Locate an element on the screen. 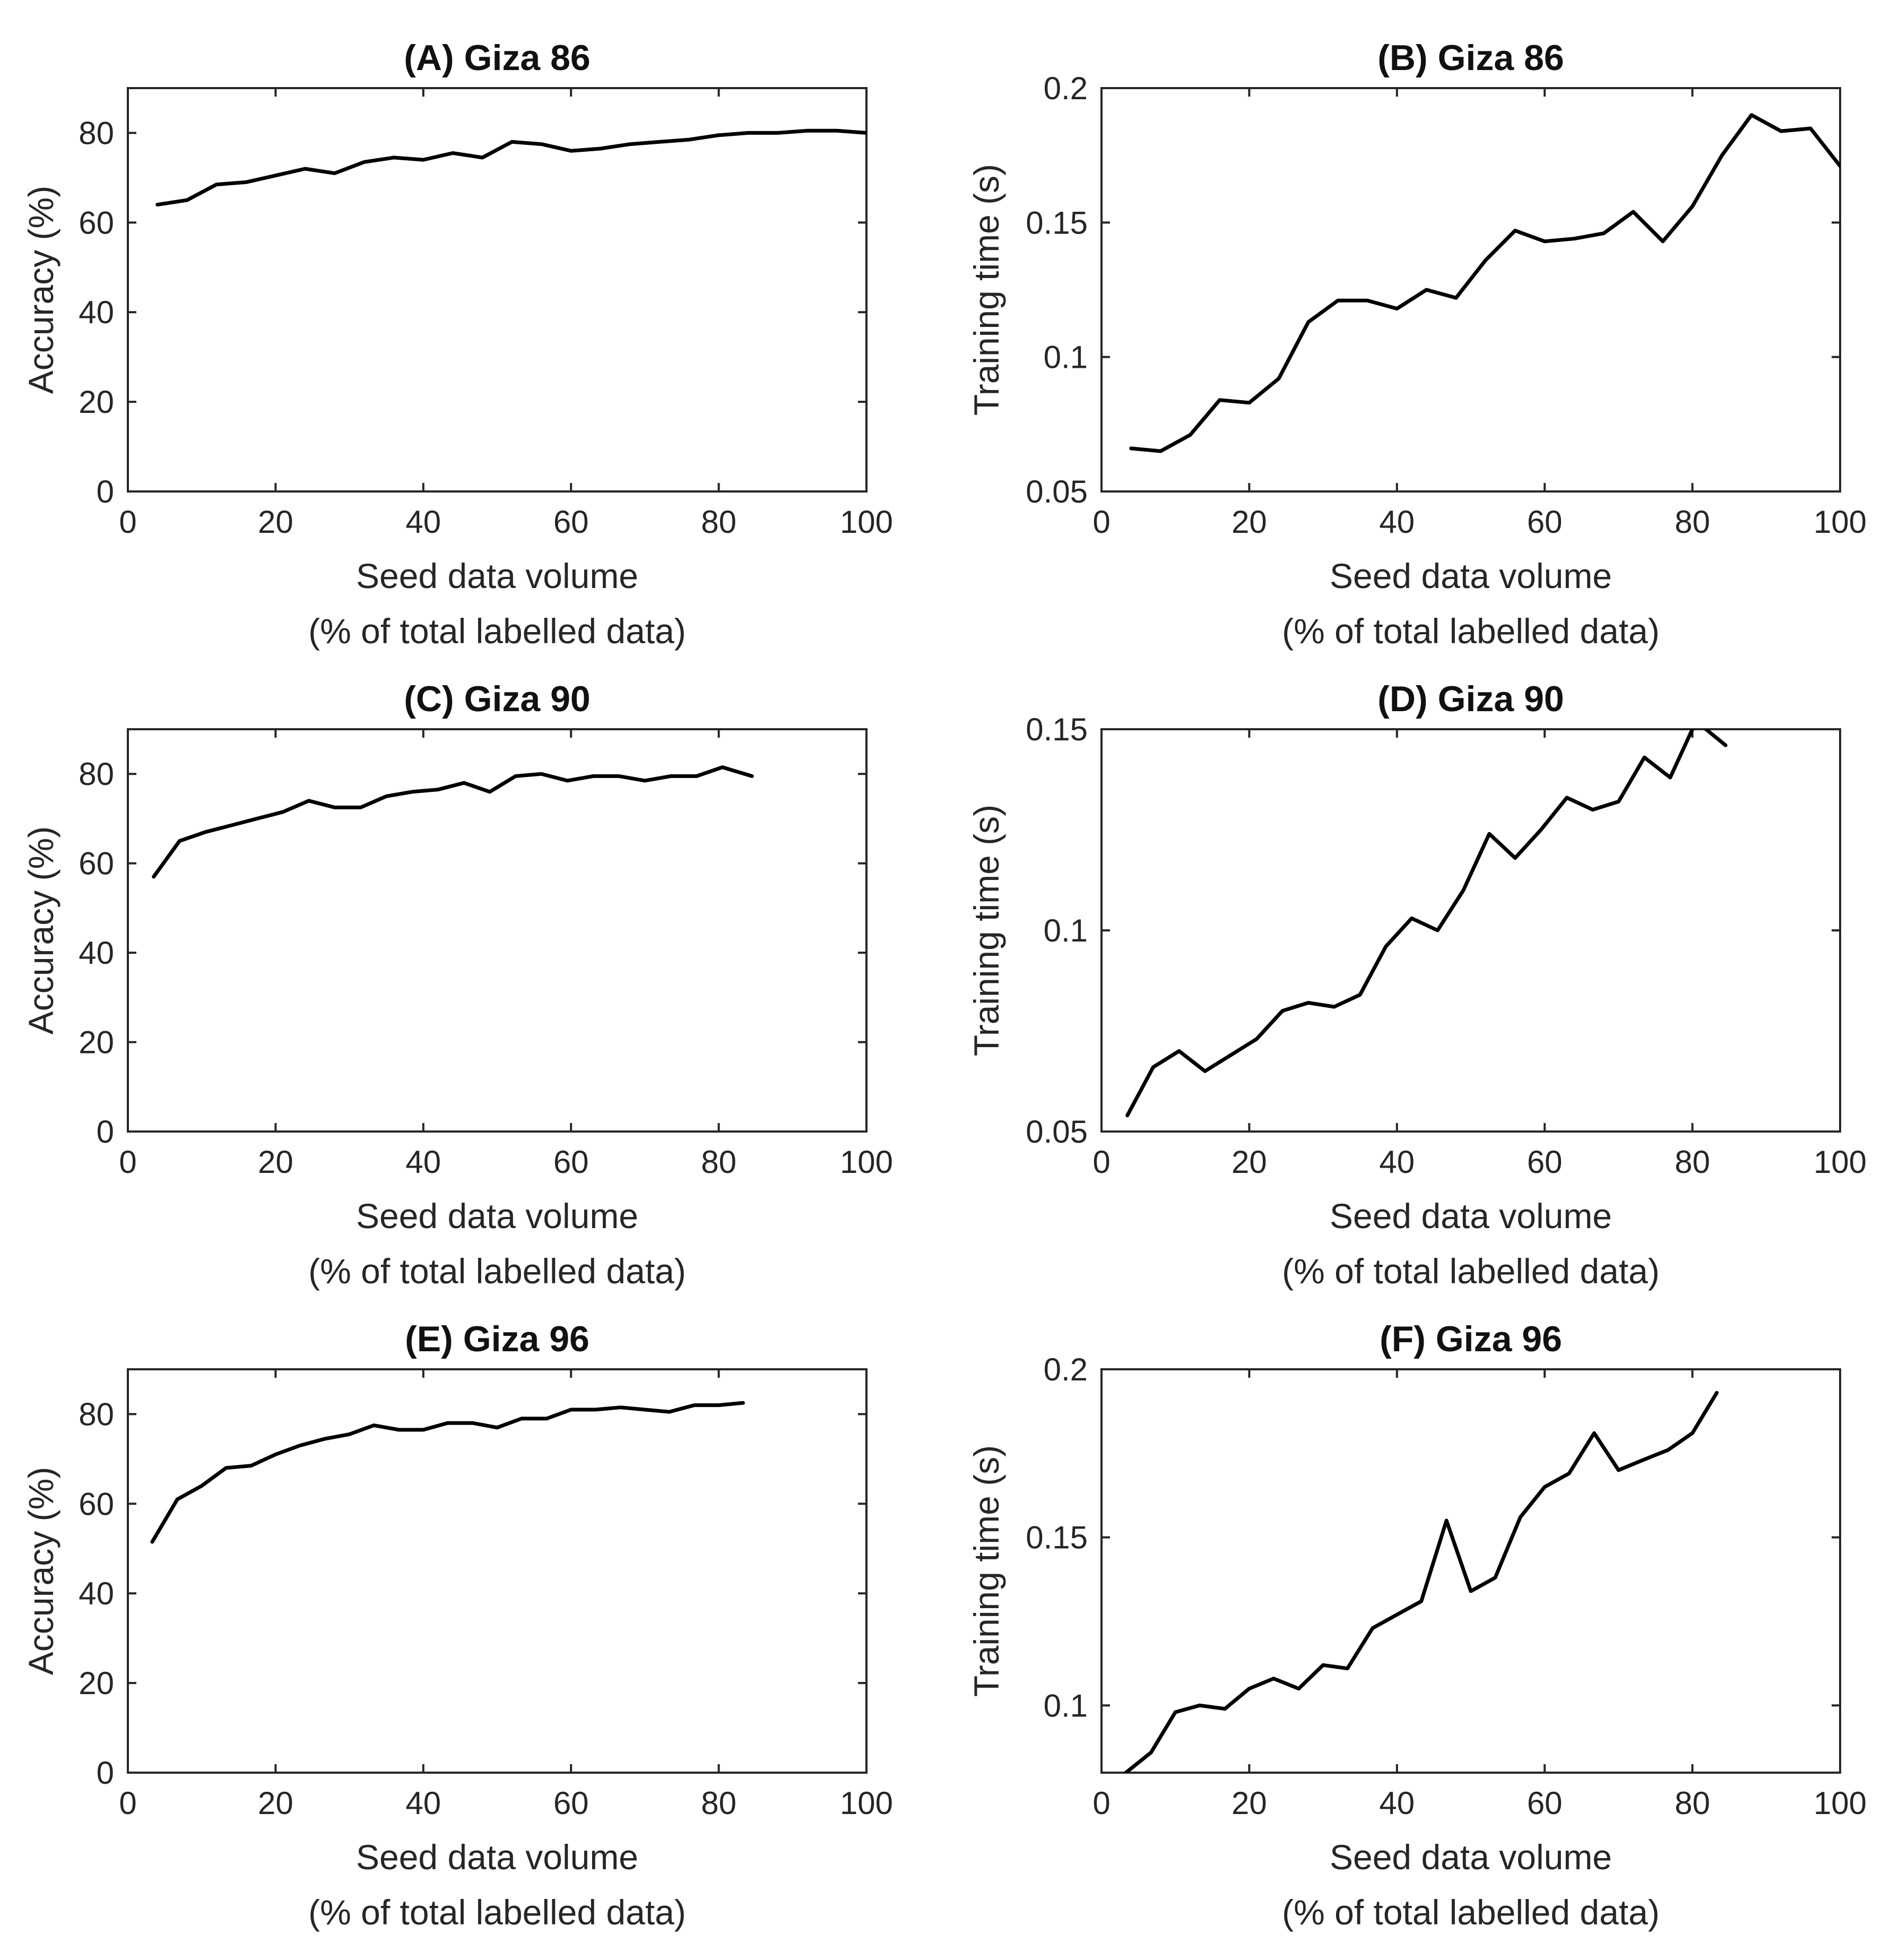 This screenshot has height=1960, width=1899. panel-c-y-label: Accuracy (%) is located at coordinates (40, 930).